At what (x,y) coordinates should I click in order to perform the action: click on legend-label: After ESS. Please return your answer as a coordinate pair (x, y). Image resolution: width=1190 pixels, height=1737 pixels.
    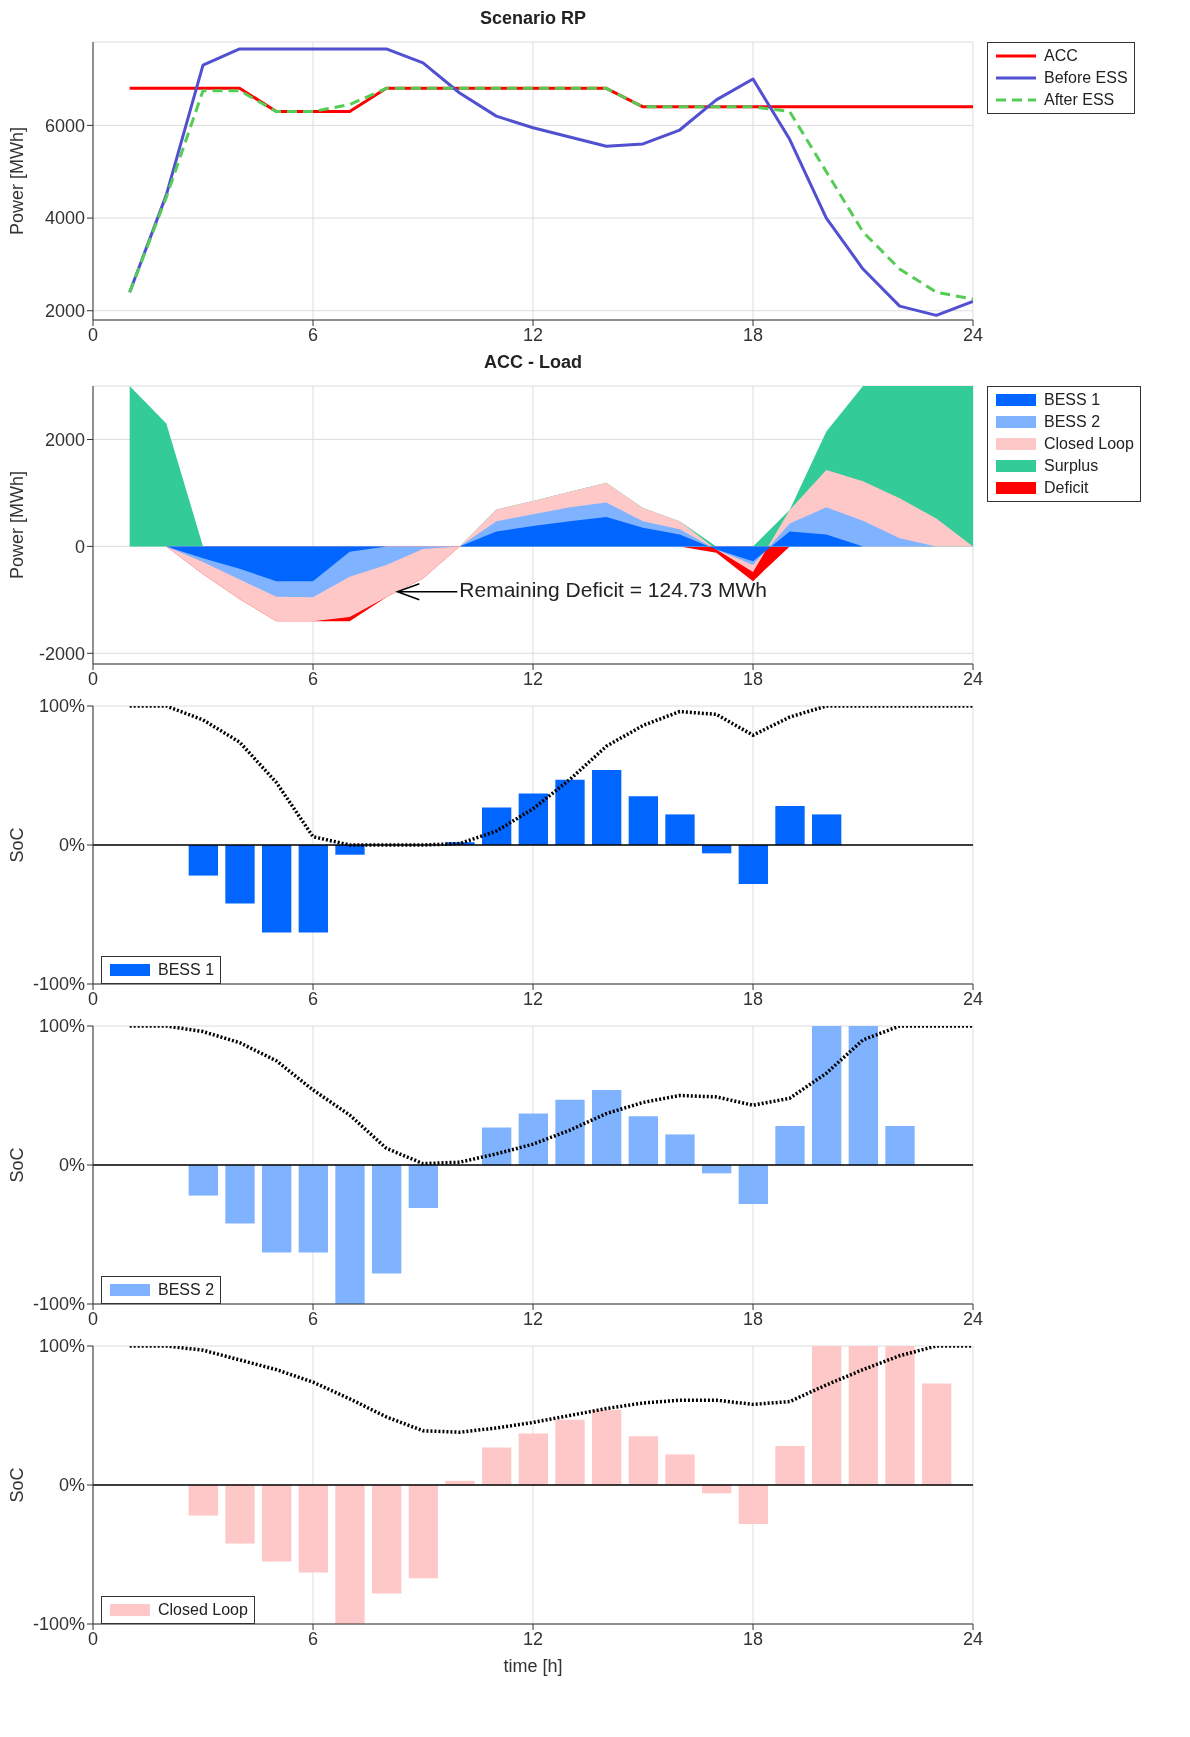
    Looking at the image, I should click on (1079, 100).